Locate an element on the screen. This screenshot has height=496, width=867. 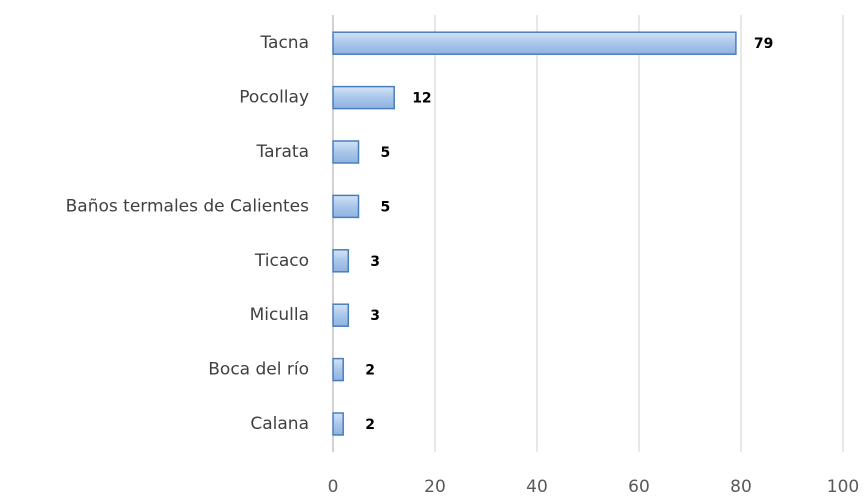
x-tick-label: 60 is located at coordinates (639, 486).